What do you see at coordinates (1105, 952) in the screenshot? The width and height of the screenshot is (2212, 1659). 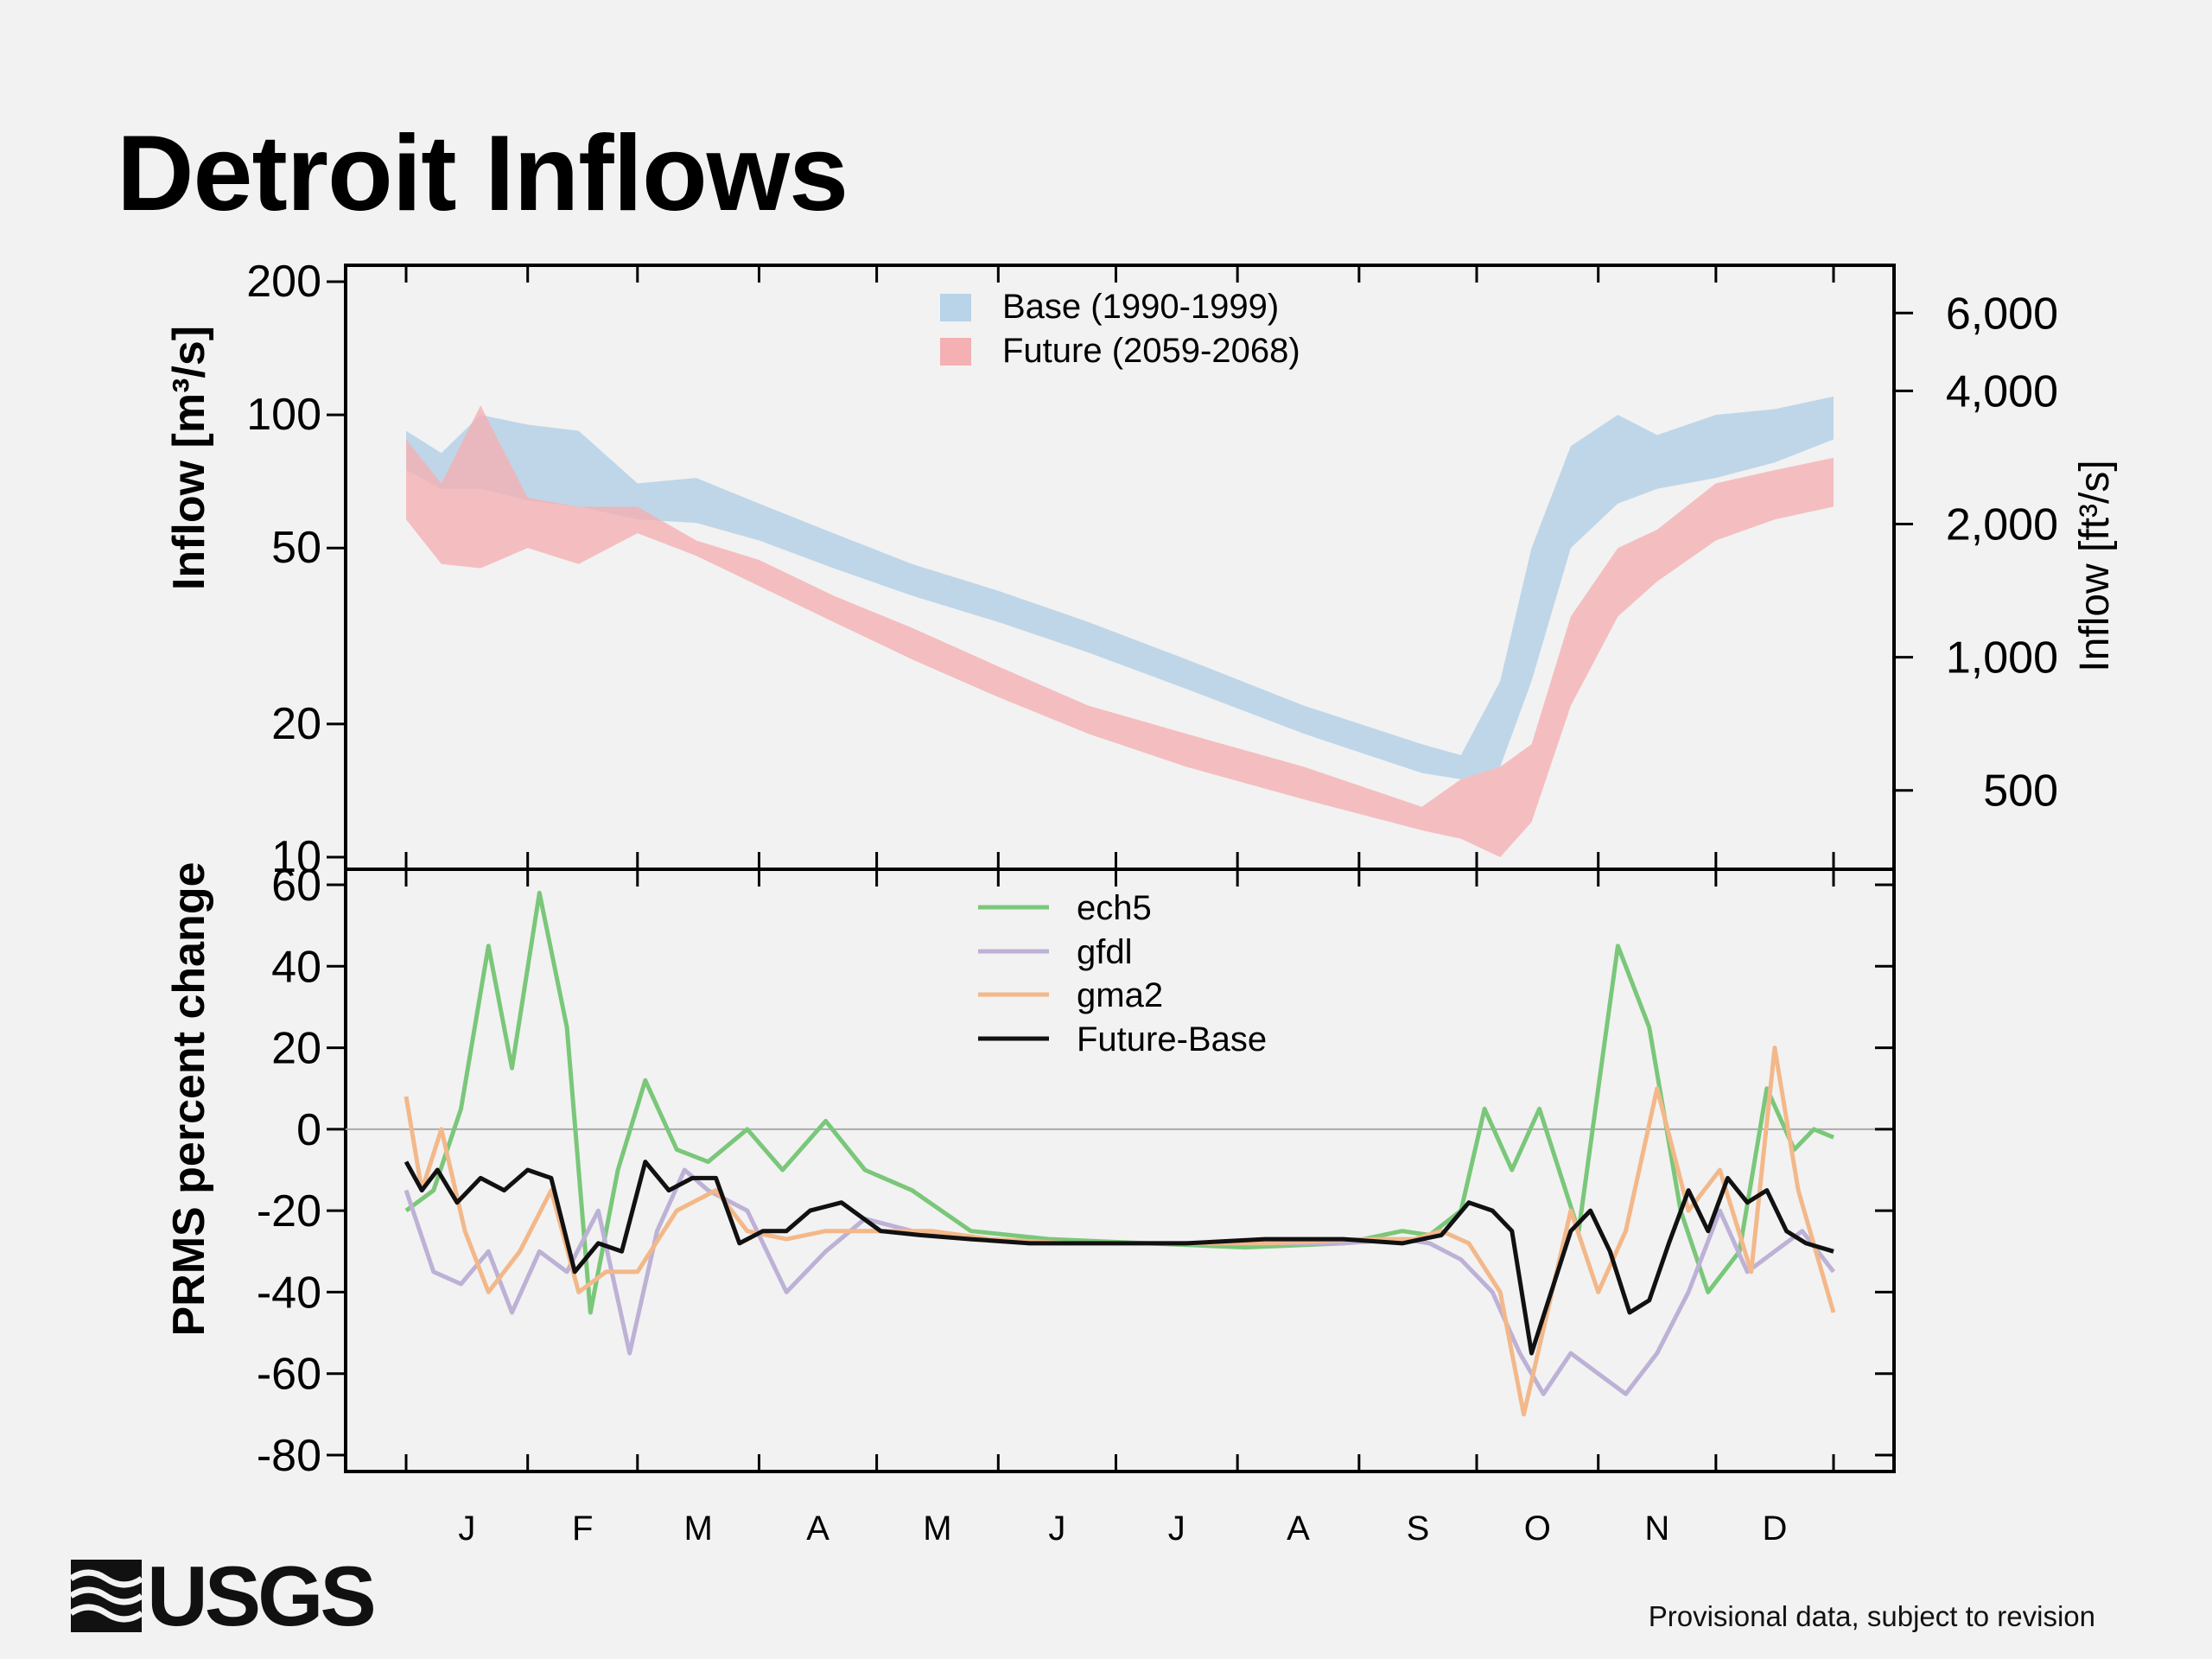 I see `legend-label: gfdl` at bounding box center [1105, 952].